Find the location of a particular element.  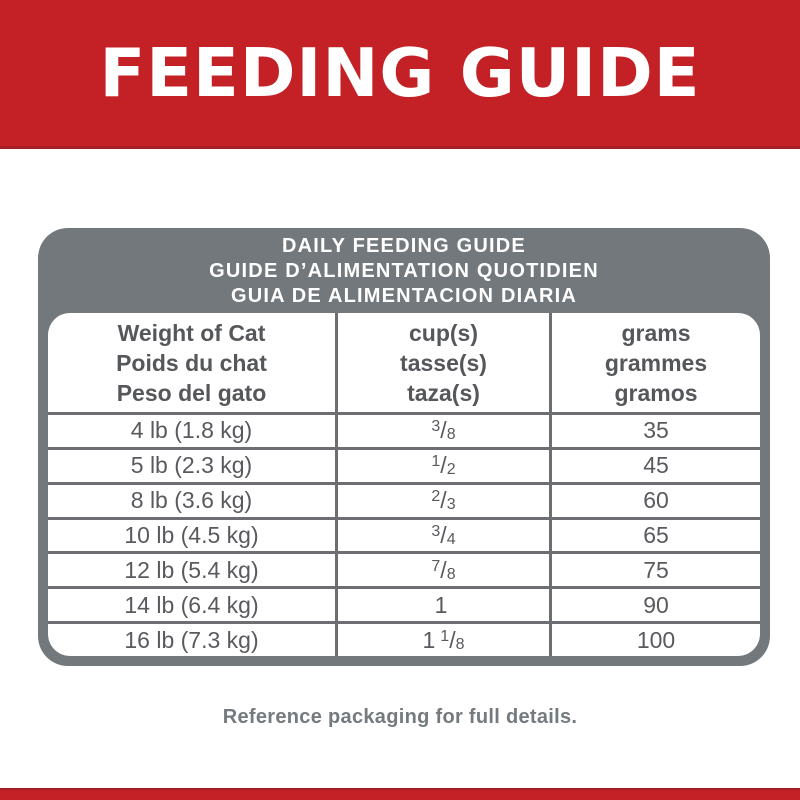

grams-cell: 65 is located at coordinates (656, 535).